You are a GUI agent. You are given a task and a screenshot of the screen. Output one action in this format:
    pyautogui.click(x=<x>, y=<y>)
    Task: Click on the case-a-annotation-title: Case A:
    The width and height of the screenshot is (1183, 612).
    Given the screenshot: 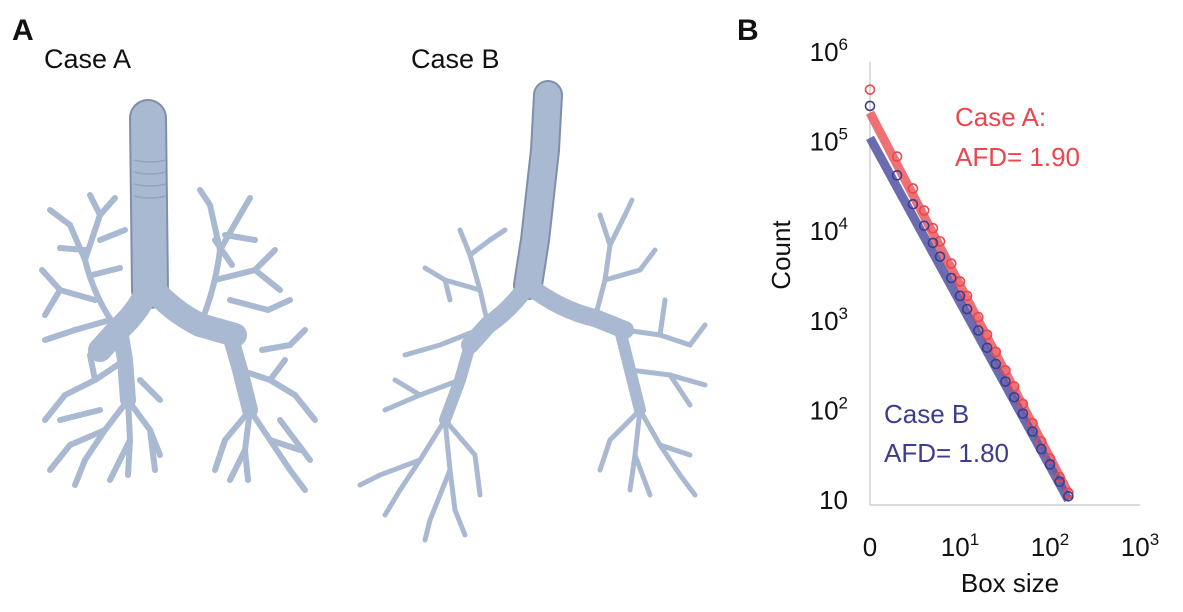 What is the action you would take?
    pyautogui.click(x=1000, y=117)
    